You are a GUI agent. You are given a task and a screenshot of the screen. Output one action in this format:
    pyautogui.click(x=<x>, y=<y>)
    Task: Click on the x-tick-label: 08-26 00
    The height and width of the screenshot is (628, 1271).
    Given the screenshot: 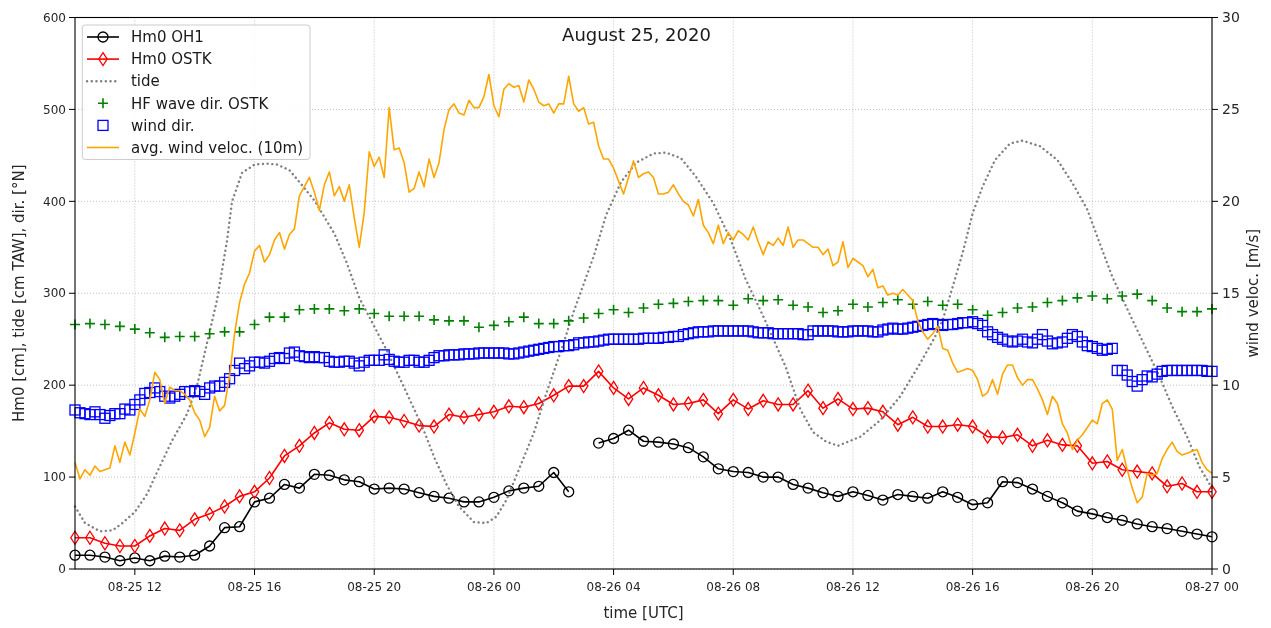 What is the action you would take?
    pyautogui.click(x=493, y=587)
    